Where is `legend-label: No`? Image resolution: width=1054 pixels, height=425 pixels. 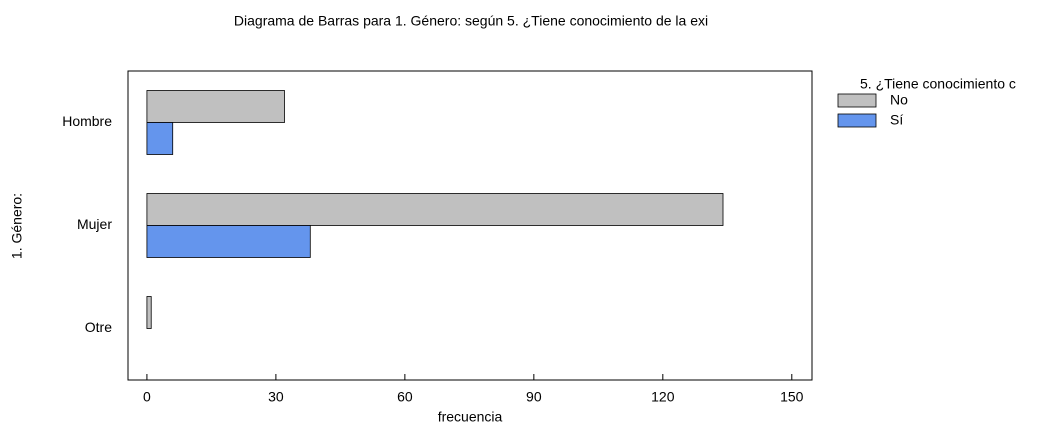 legend-label: No is located at coordinates (899, 100).